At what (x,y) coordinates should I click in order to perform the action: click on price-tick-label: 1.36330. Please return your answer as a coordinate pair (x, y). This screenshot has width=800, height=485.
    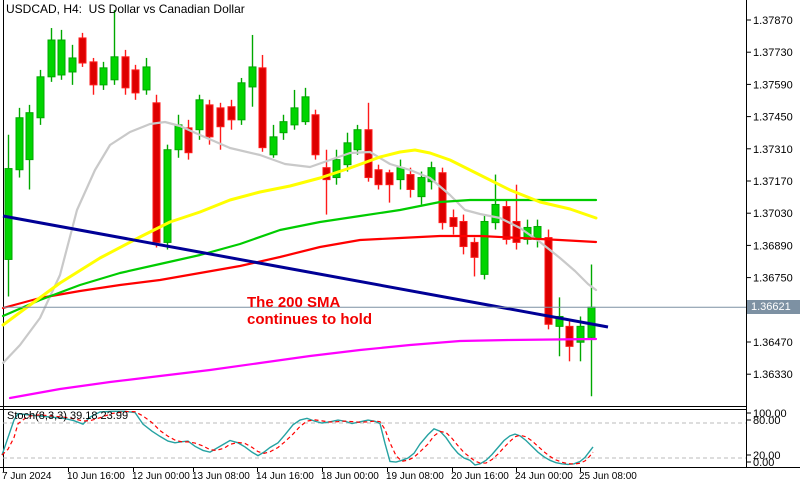
    Looking at the image, I should click on (773, 375).